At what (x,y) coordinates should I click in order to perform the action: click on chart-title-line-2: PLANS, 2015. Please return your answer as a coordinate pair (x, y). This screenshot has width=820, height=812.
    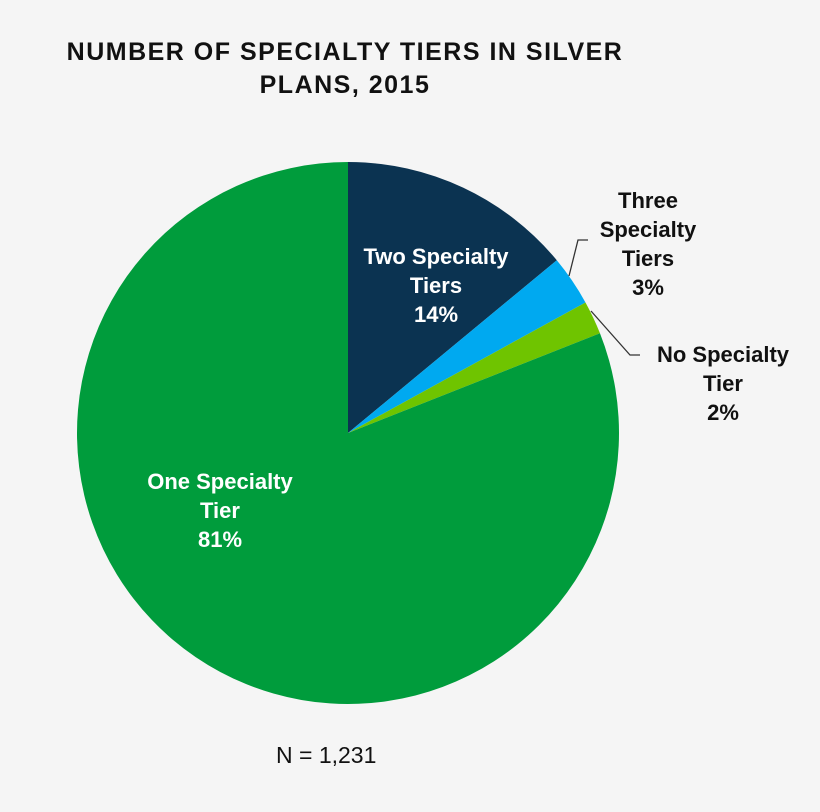
    Looking at the image, I should click on (345, 85).